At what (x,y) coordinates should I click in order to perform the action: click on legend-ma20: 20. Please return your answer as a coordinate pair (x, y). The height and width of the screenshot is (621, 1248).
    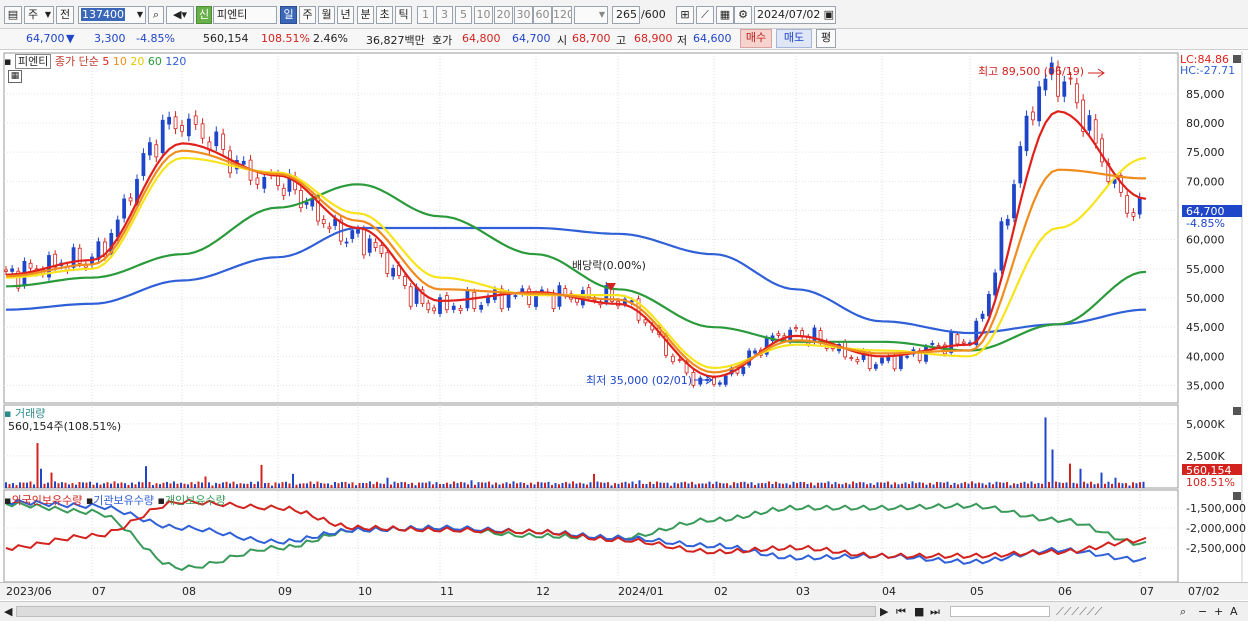
    Looking at the image, I should click on (137, 61).